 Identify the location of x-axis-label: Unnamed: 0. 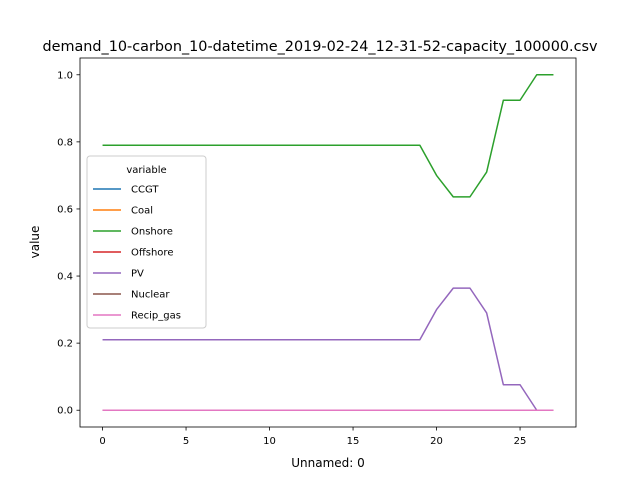
(328, 463).